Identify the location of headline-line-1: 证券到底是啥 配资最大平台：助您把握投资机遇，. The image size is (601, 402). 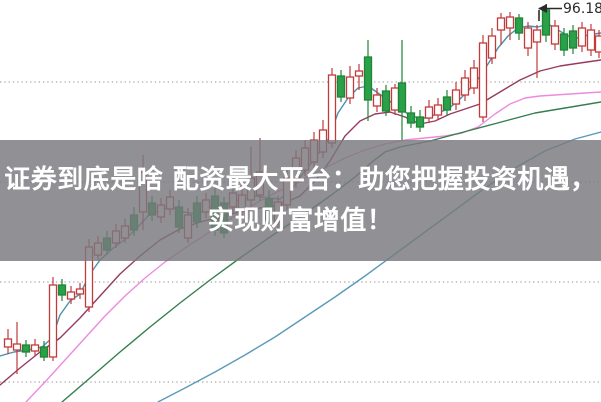
(300, 180).